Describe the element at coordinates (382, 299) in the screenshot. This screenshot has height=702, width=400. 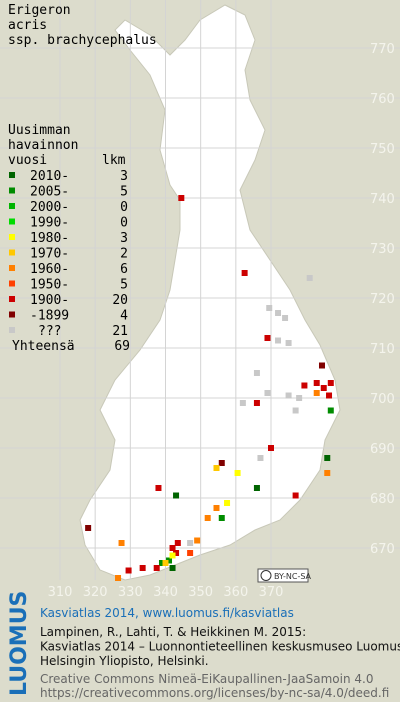
I see `y-tick-label: 720` at that location.